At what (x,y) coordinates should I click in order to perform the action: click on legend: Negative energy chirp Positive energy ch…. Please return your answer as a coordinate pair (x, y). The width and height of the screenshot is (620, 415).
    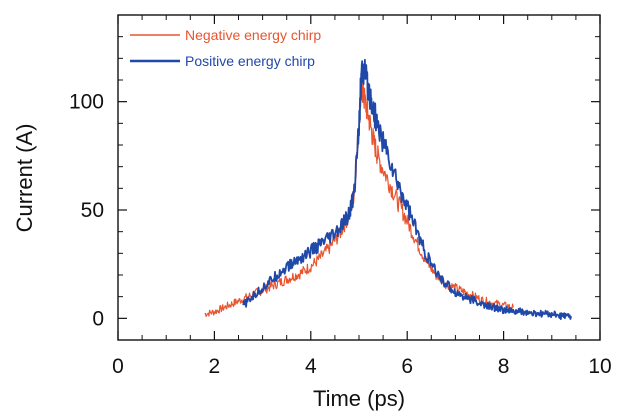
    Looking at the image, I should click on (225, 48).